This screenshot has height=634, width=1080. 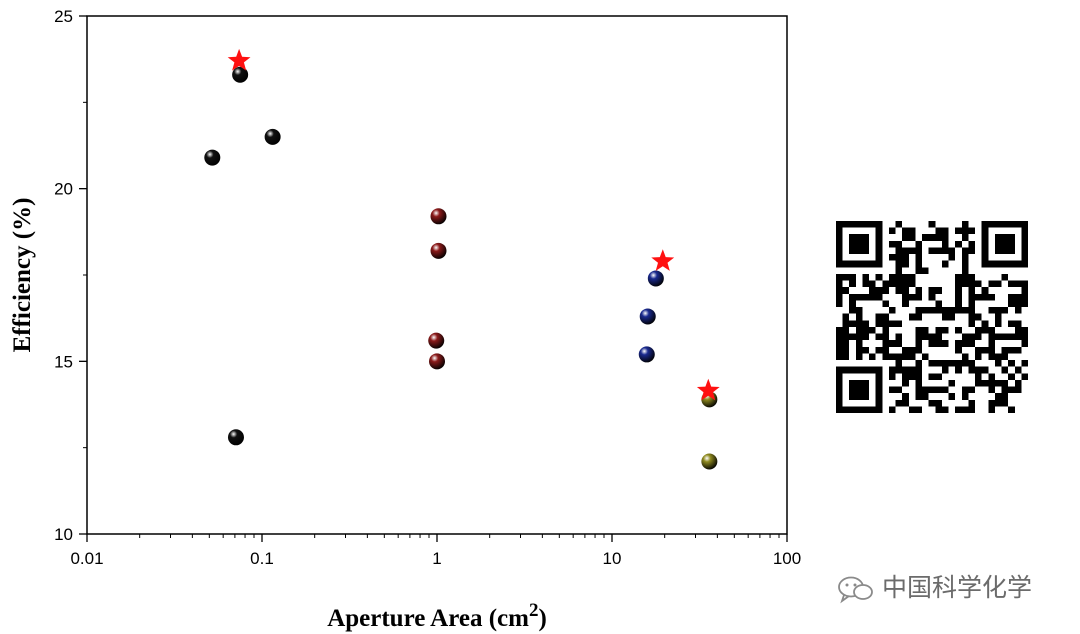 I want to click on watermark-text: 中国科学化学, so click(x=957, y=587).